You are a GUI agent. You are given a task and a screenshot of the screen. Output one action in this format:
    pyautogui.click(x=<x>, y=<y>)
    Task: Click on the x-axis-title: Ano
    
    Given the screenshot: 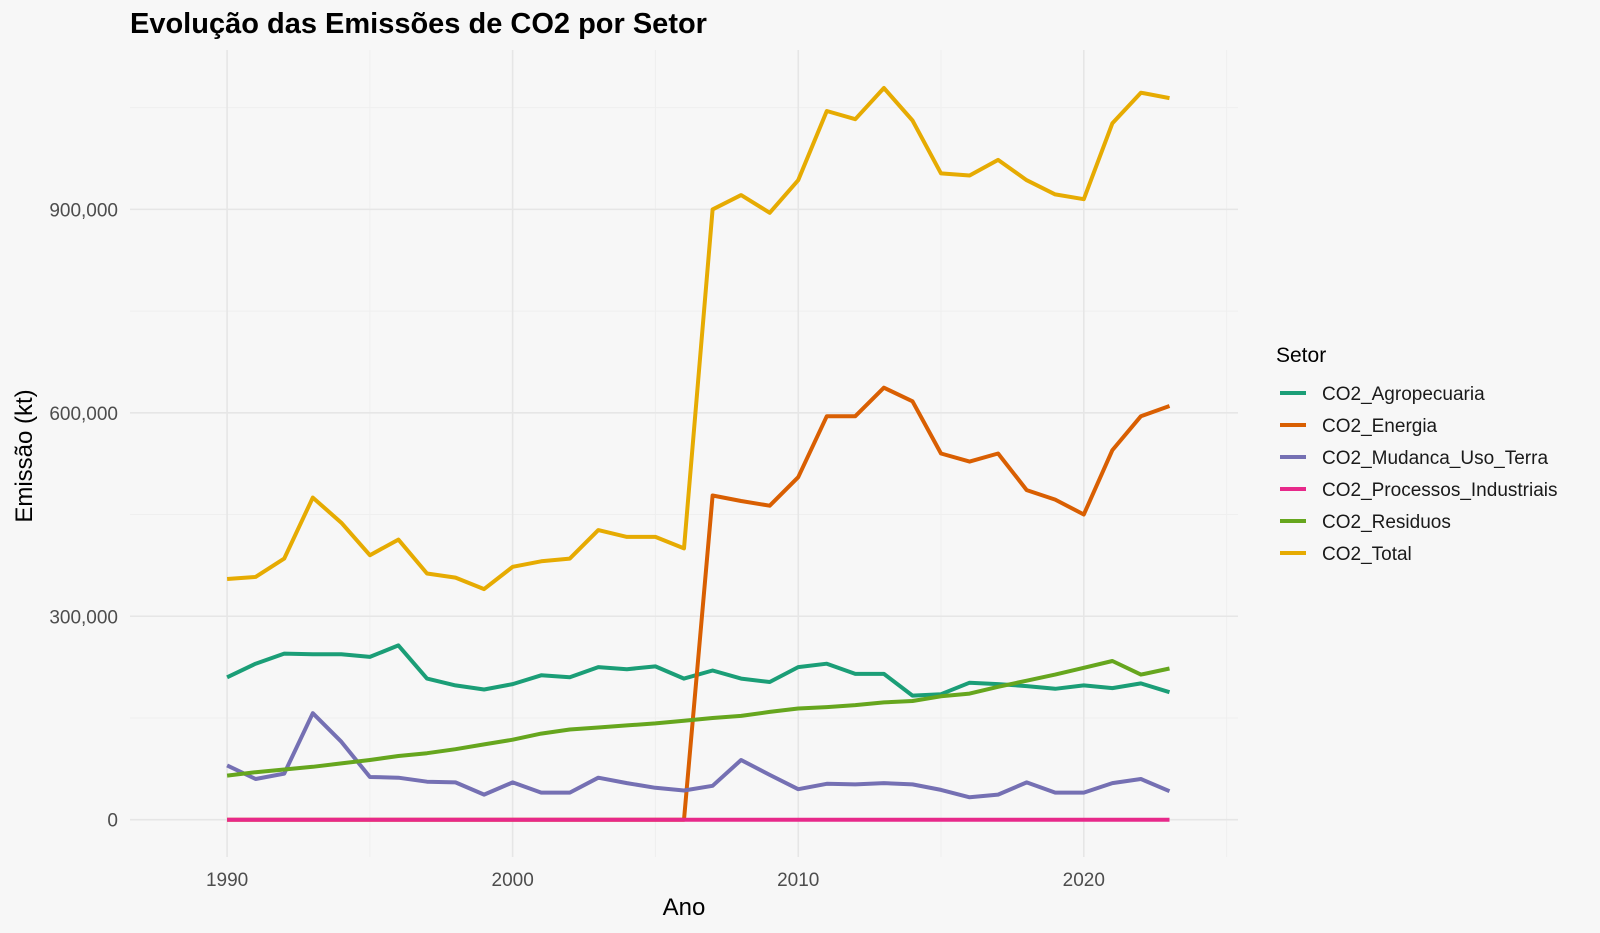 What is the action you would take?
    pyautogui.click(x=684, y=907)
    